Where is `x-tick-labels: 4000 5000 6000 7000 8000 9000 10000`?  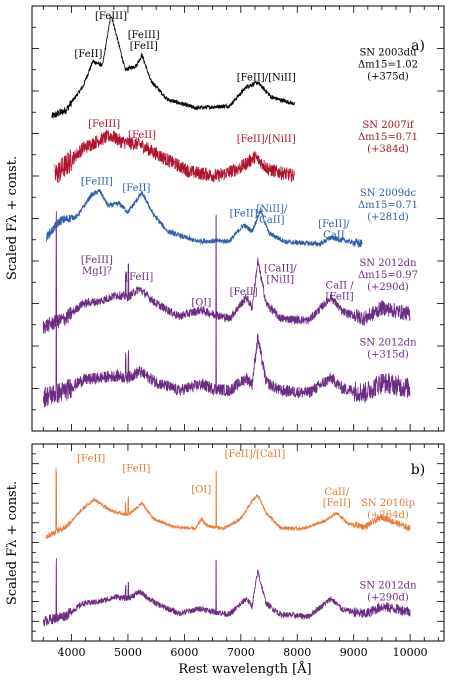
x-tick-labels: 4000 5000 6000 7000 8000 9000 10000 is located at coordinates (243, 652).